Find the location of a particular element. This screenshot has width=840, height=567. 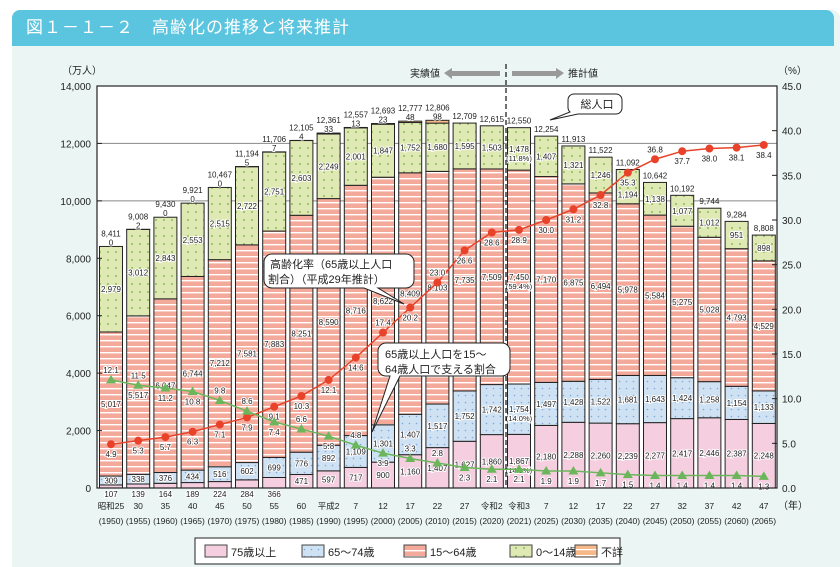

support-ratio-label: 11.2 is located at coordinates (166, 398).